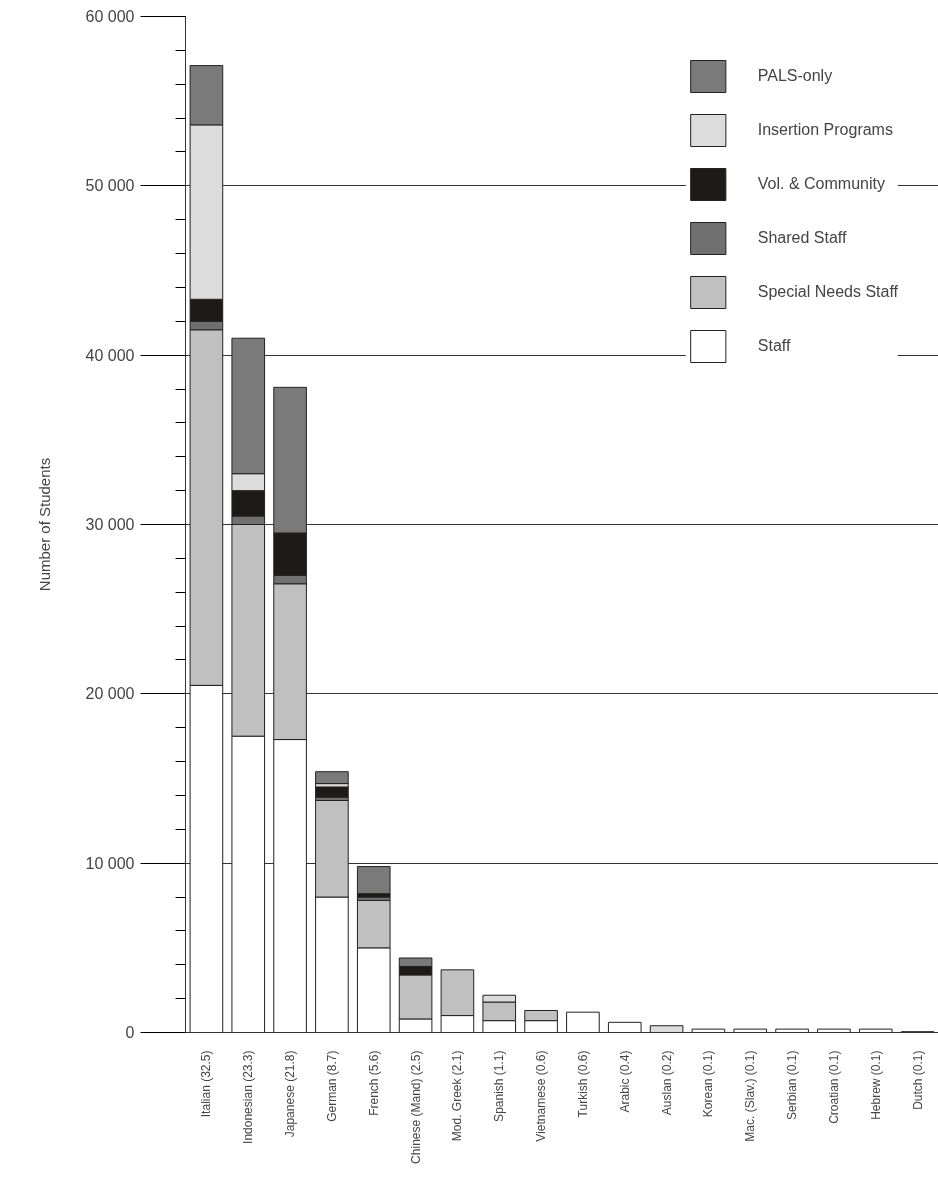 The height and width of the screenshot is (1198, 938). What do you see at coordinates (917, 1080) in the screenshot?
I see `x-tick-label: Dutch (0.1)` at bounding box center [917, 1080].